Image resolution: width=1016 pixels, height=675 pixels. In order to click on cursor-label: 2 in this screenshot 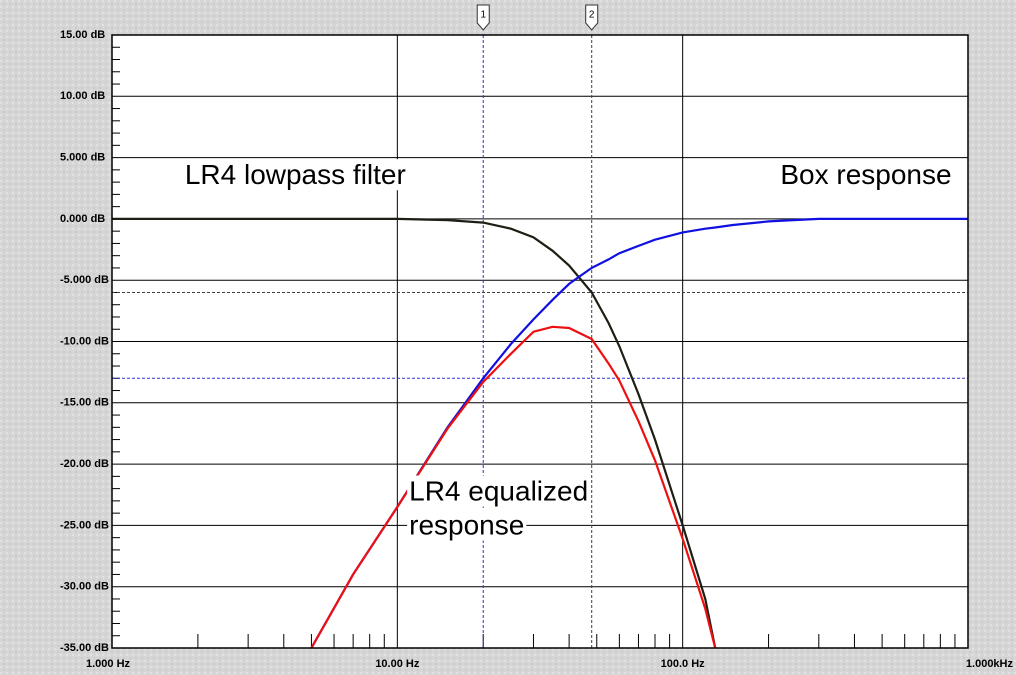, I will do `click(592, 15)`.